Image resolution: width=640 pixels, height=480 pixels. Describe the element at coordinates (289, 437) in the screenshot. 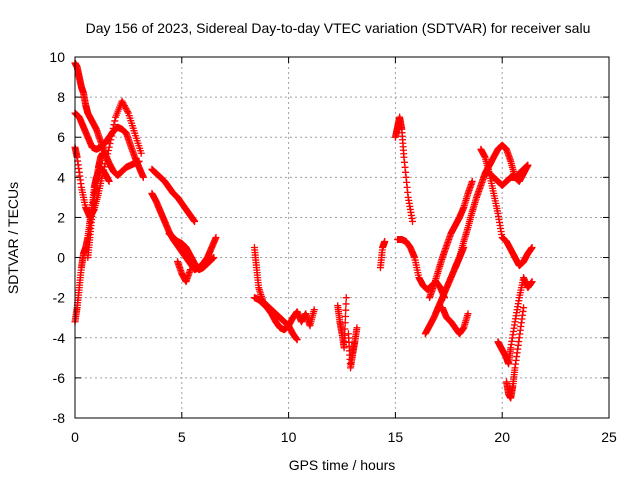

I see `x-tick-label: 10` at that location.